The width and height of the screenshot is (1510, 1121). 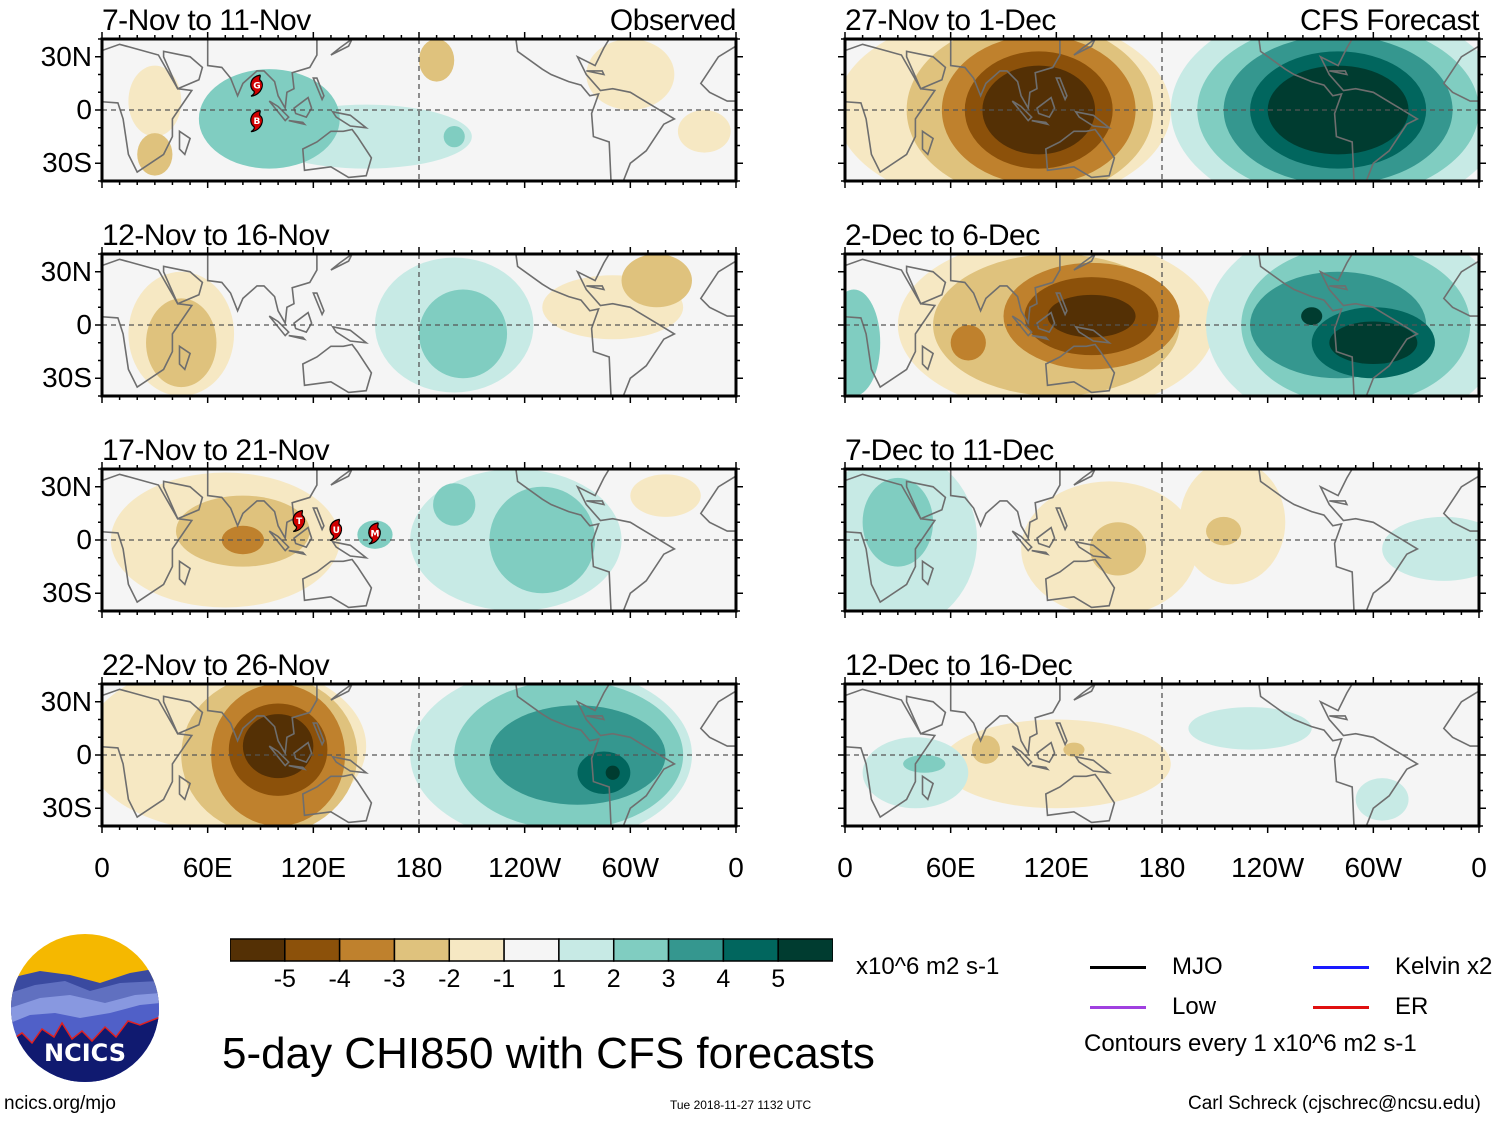 I want to click on forecast-tag: CFS Forecast, so click(x=1389, y=20).